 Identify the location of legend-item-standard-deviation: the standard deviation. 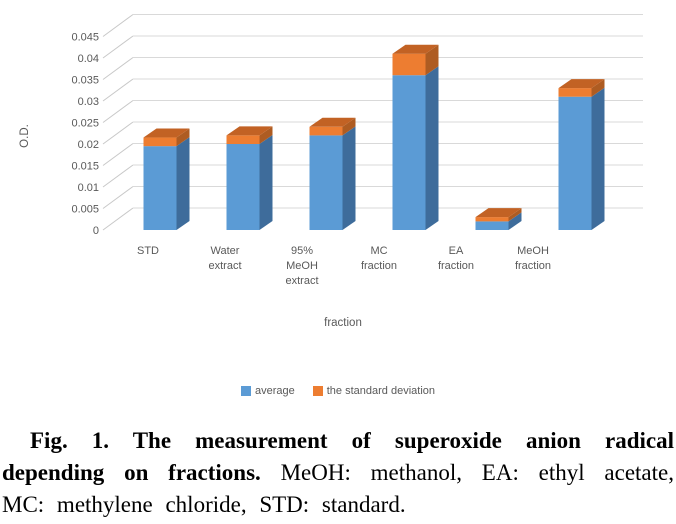
(373, 391).